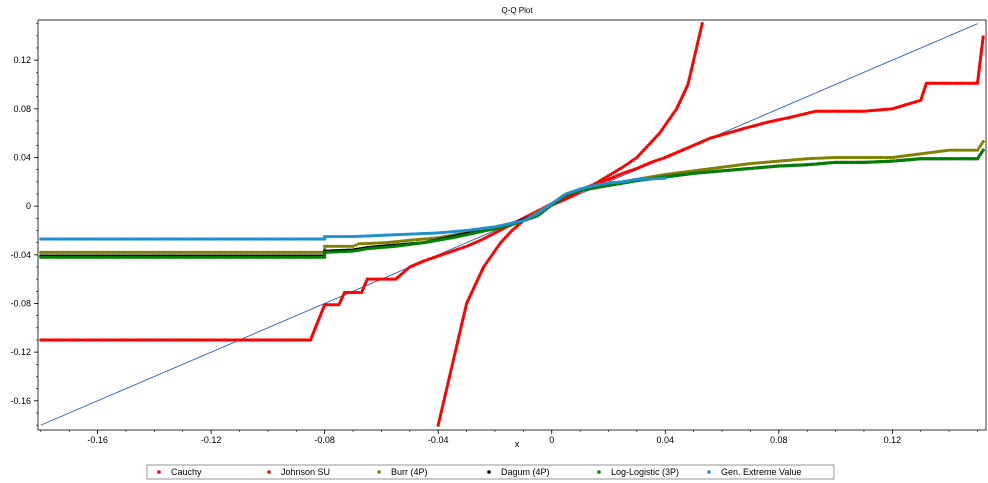 This screenshot has width=988, height=483. What do you see at coordinates (97, 440) in the screenshot?
I see `x-tick-label: -0.16` at bounding box center [97, 440].